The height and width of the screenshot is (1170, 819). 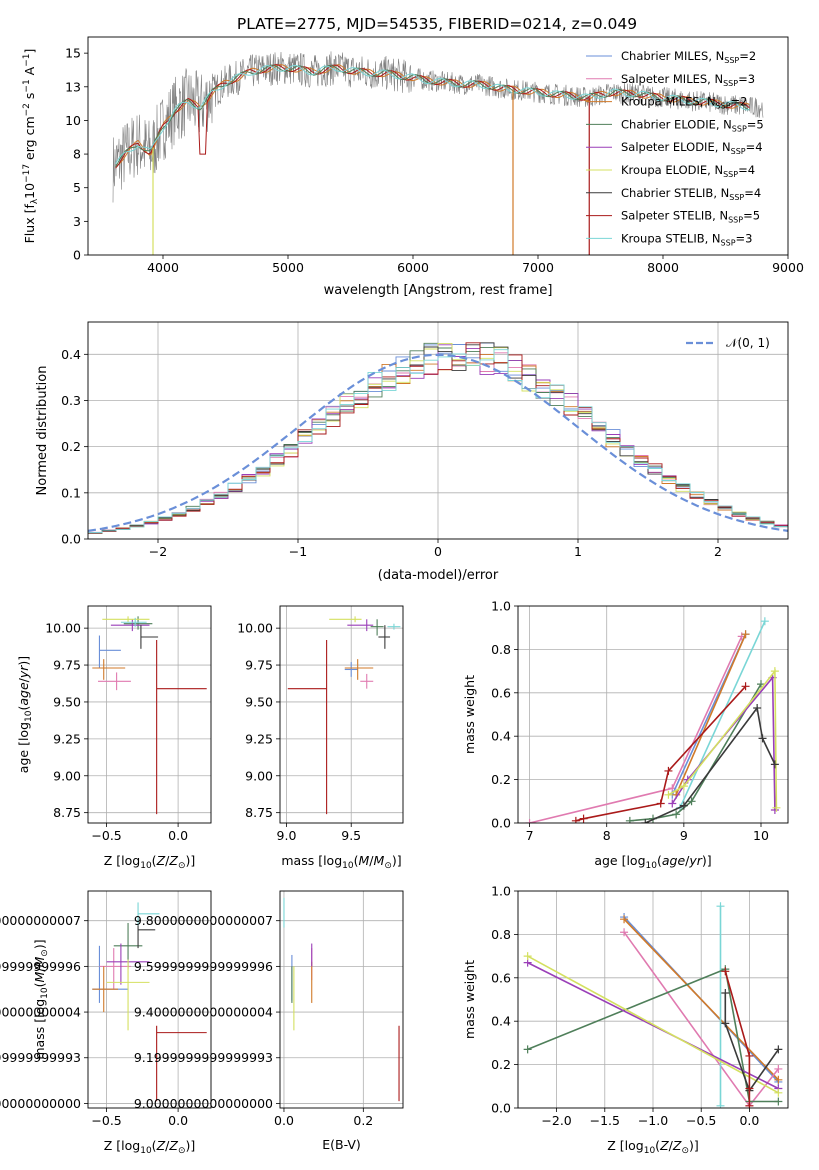 I want to click on x-tick-label: 2, so click(x=718, y=551).